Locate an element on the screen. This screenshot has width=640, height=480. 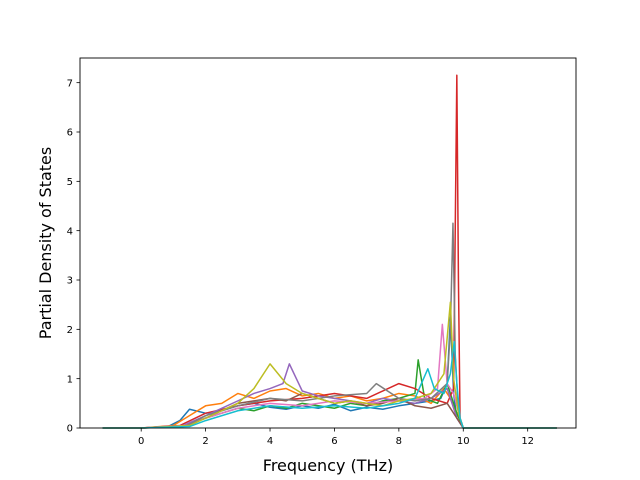
y-tick-label: 3 is located at coordinates (70, 281).